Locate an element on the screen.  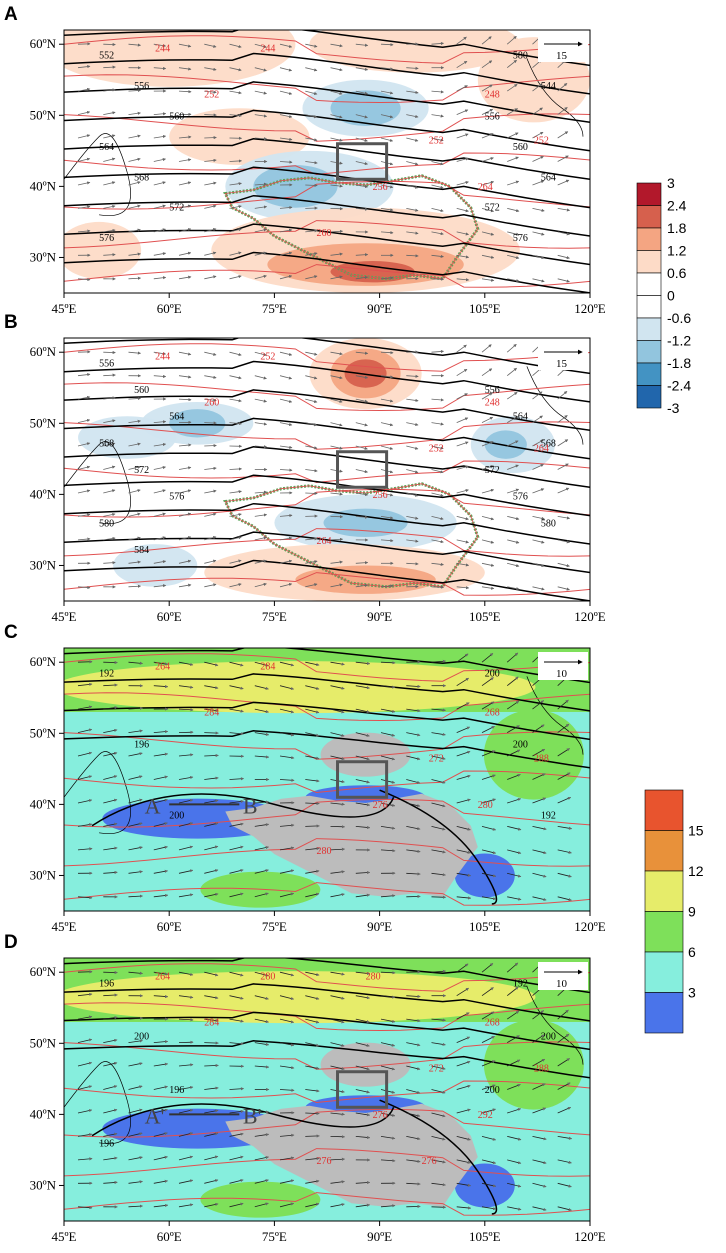
lat-tick-label: 40ºN is located at coordinates (43, 493).